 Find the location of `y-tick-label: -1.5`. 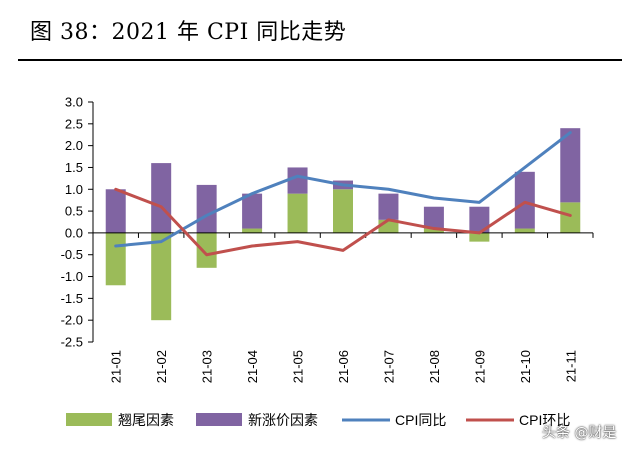

y-tick-label: -1.5 is located at coordinates (72, 298).